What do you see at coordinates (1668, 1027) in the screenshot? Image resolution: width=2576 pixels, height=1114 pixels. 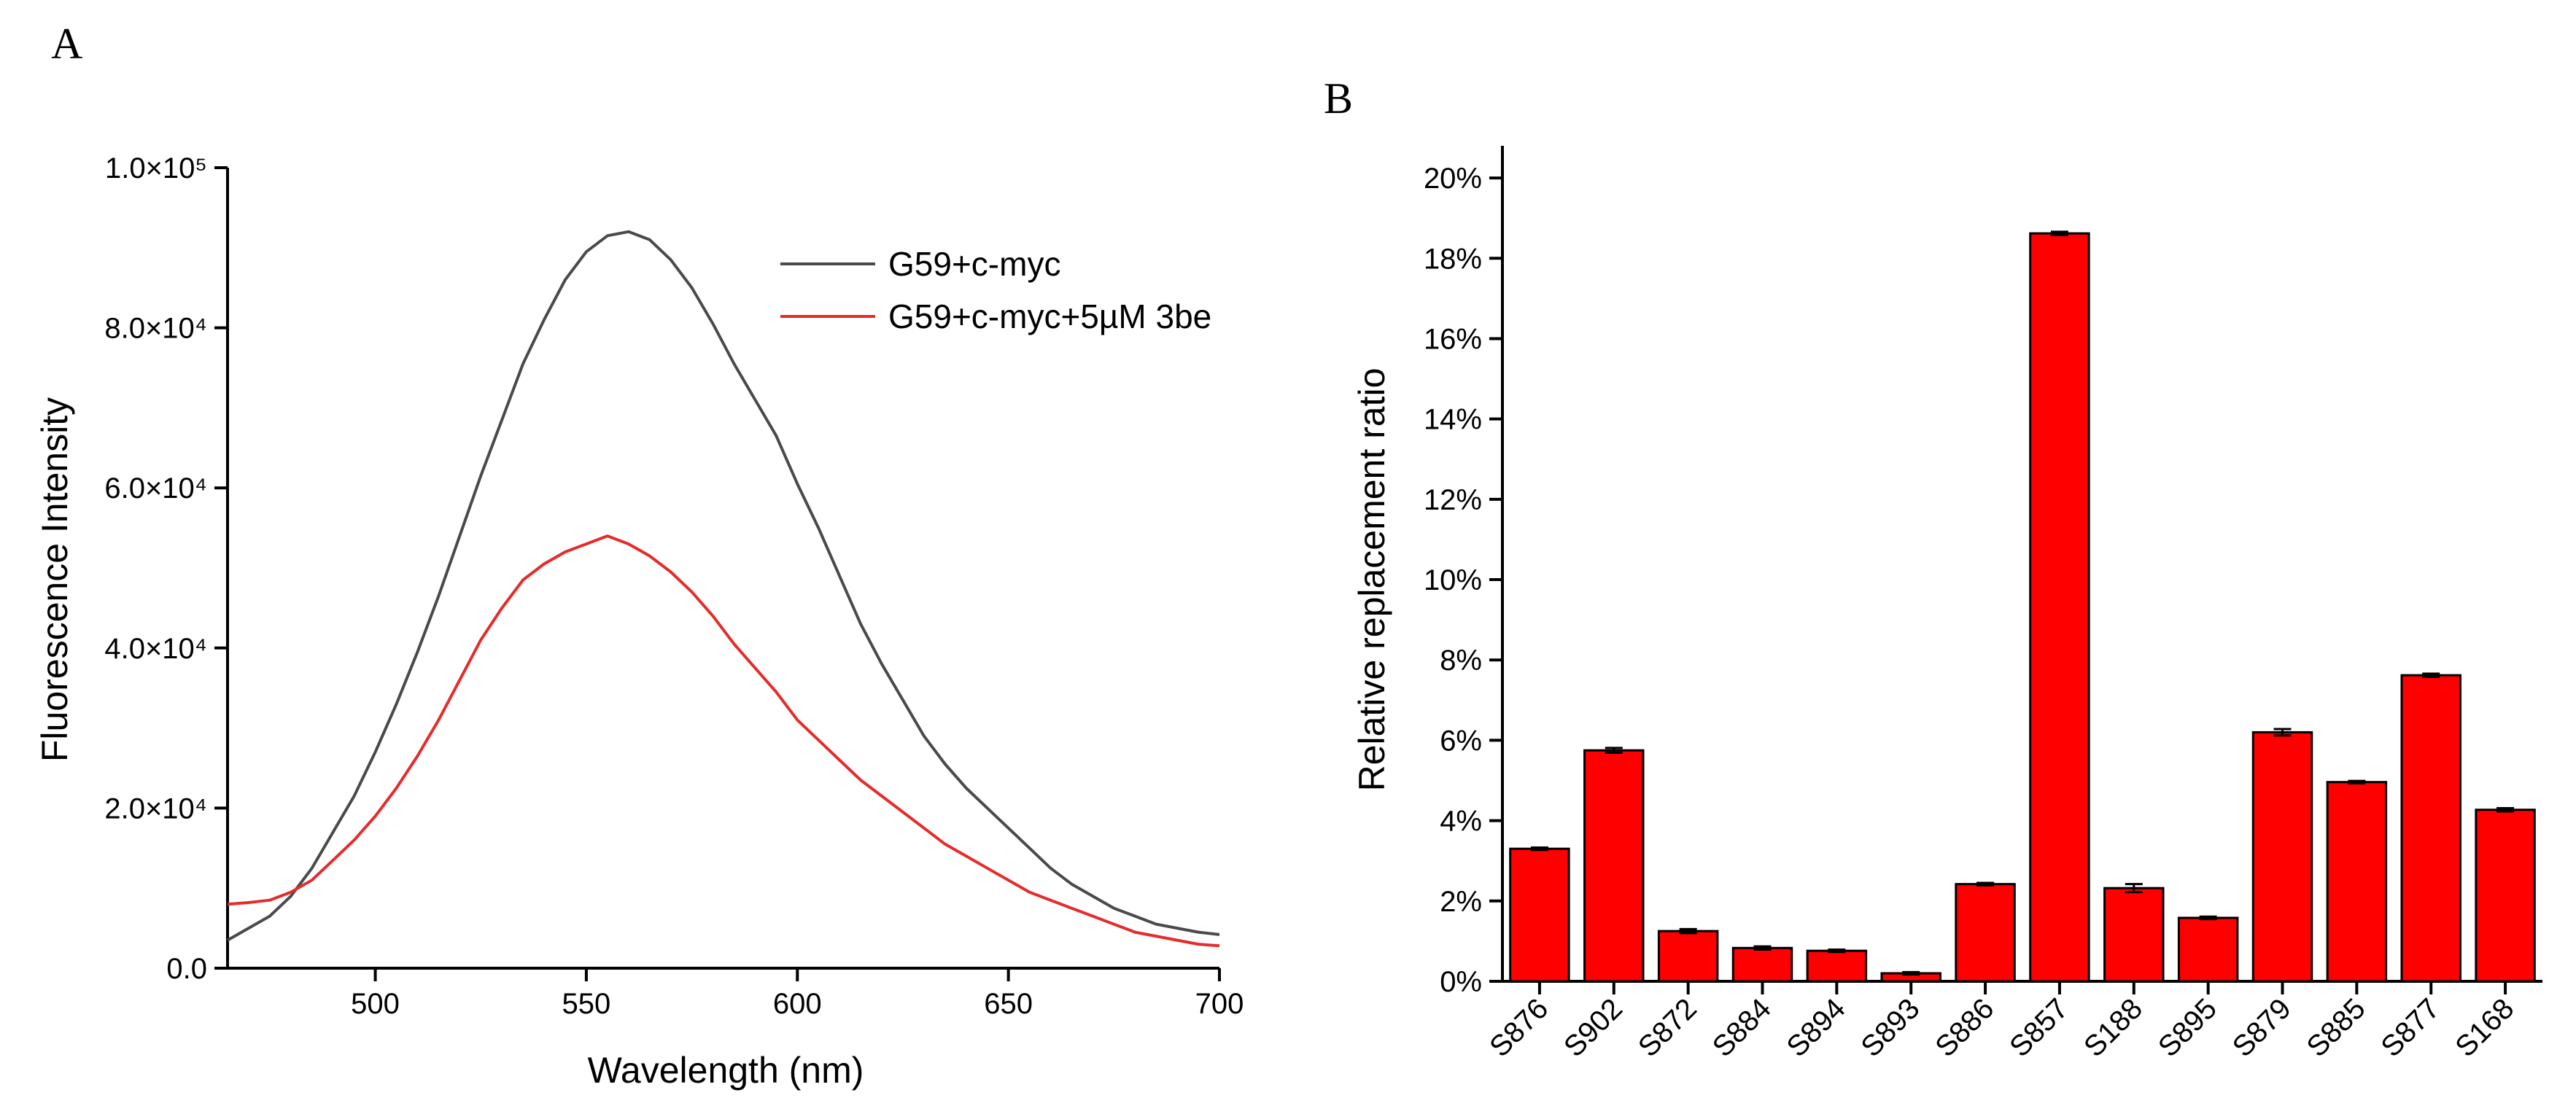 I see `chart-b-x-tick-label: S872` at bounding box center [1668, 1027].